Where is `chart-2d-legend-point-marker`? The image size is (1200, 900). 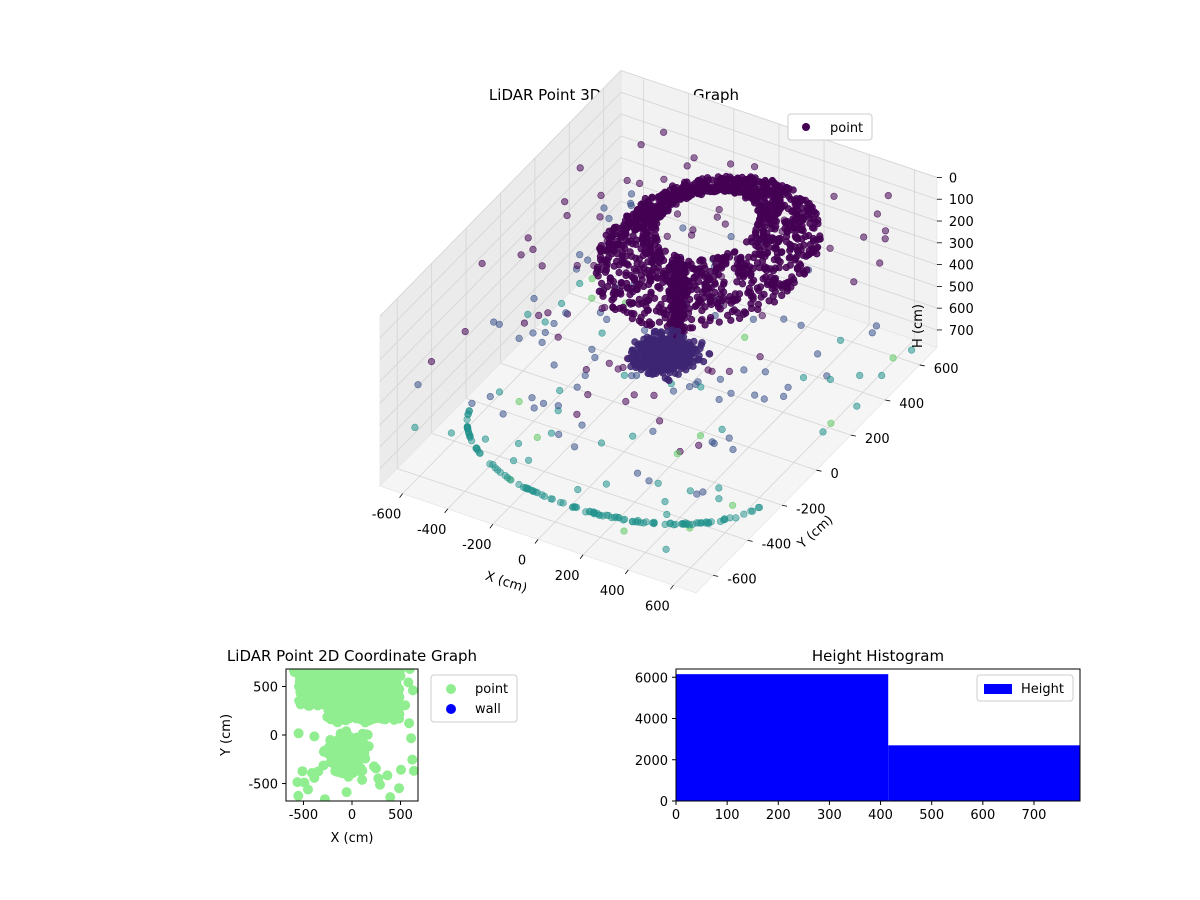
chart-2d-legend-point-marker is located at coordinates (451, 689).